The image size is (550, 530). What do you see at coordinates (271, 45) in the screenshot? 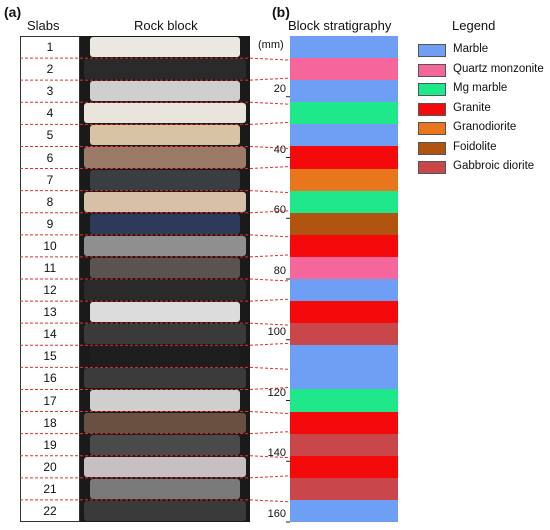
I see `unit-label: (mm)` at bounding box center [271, 45].